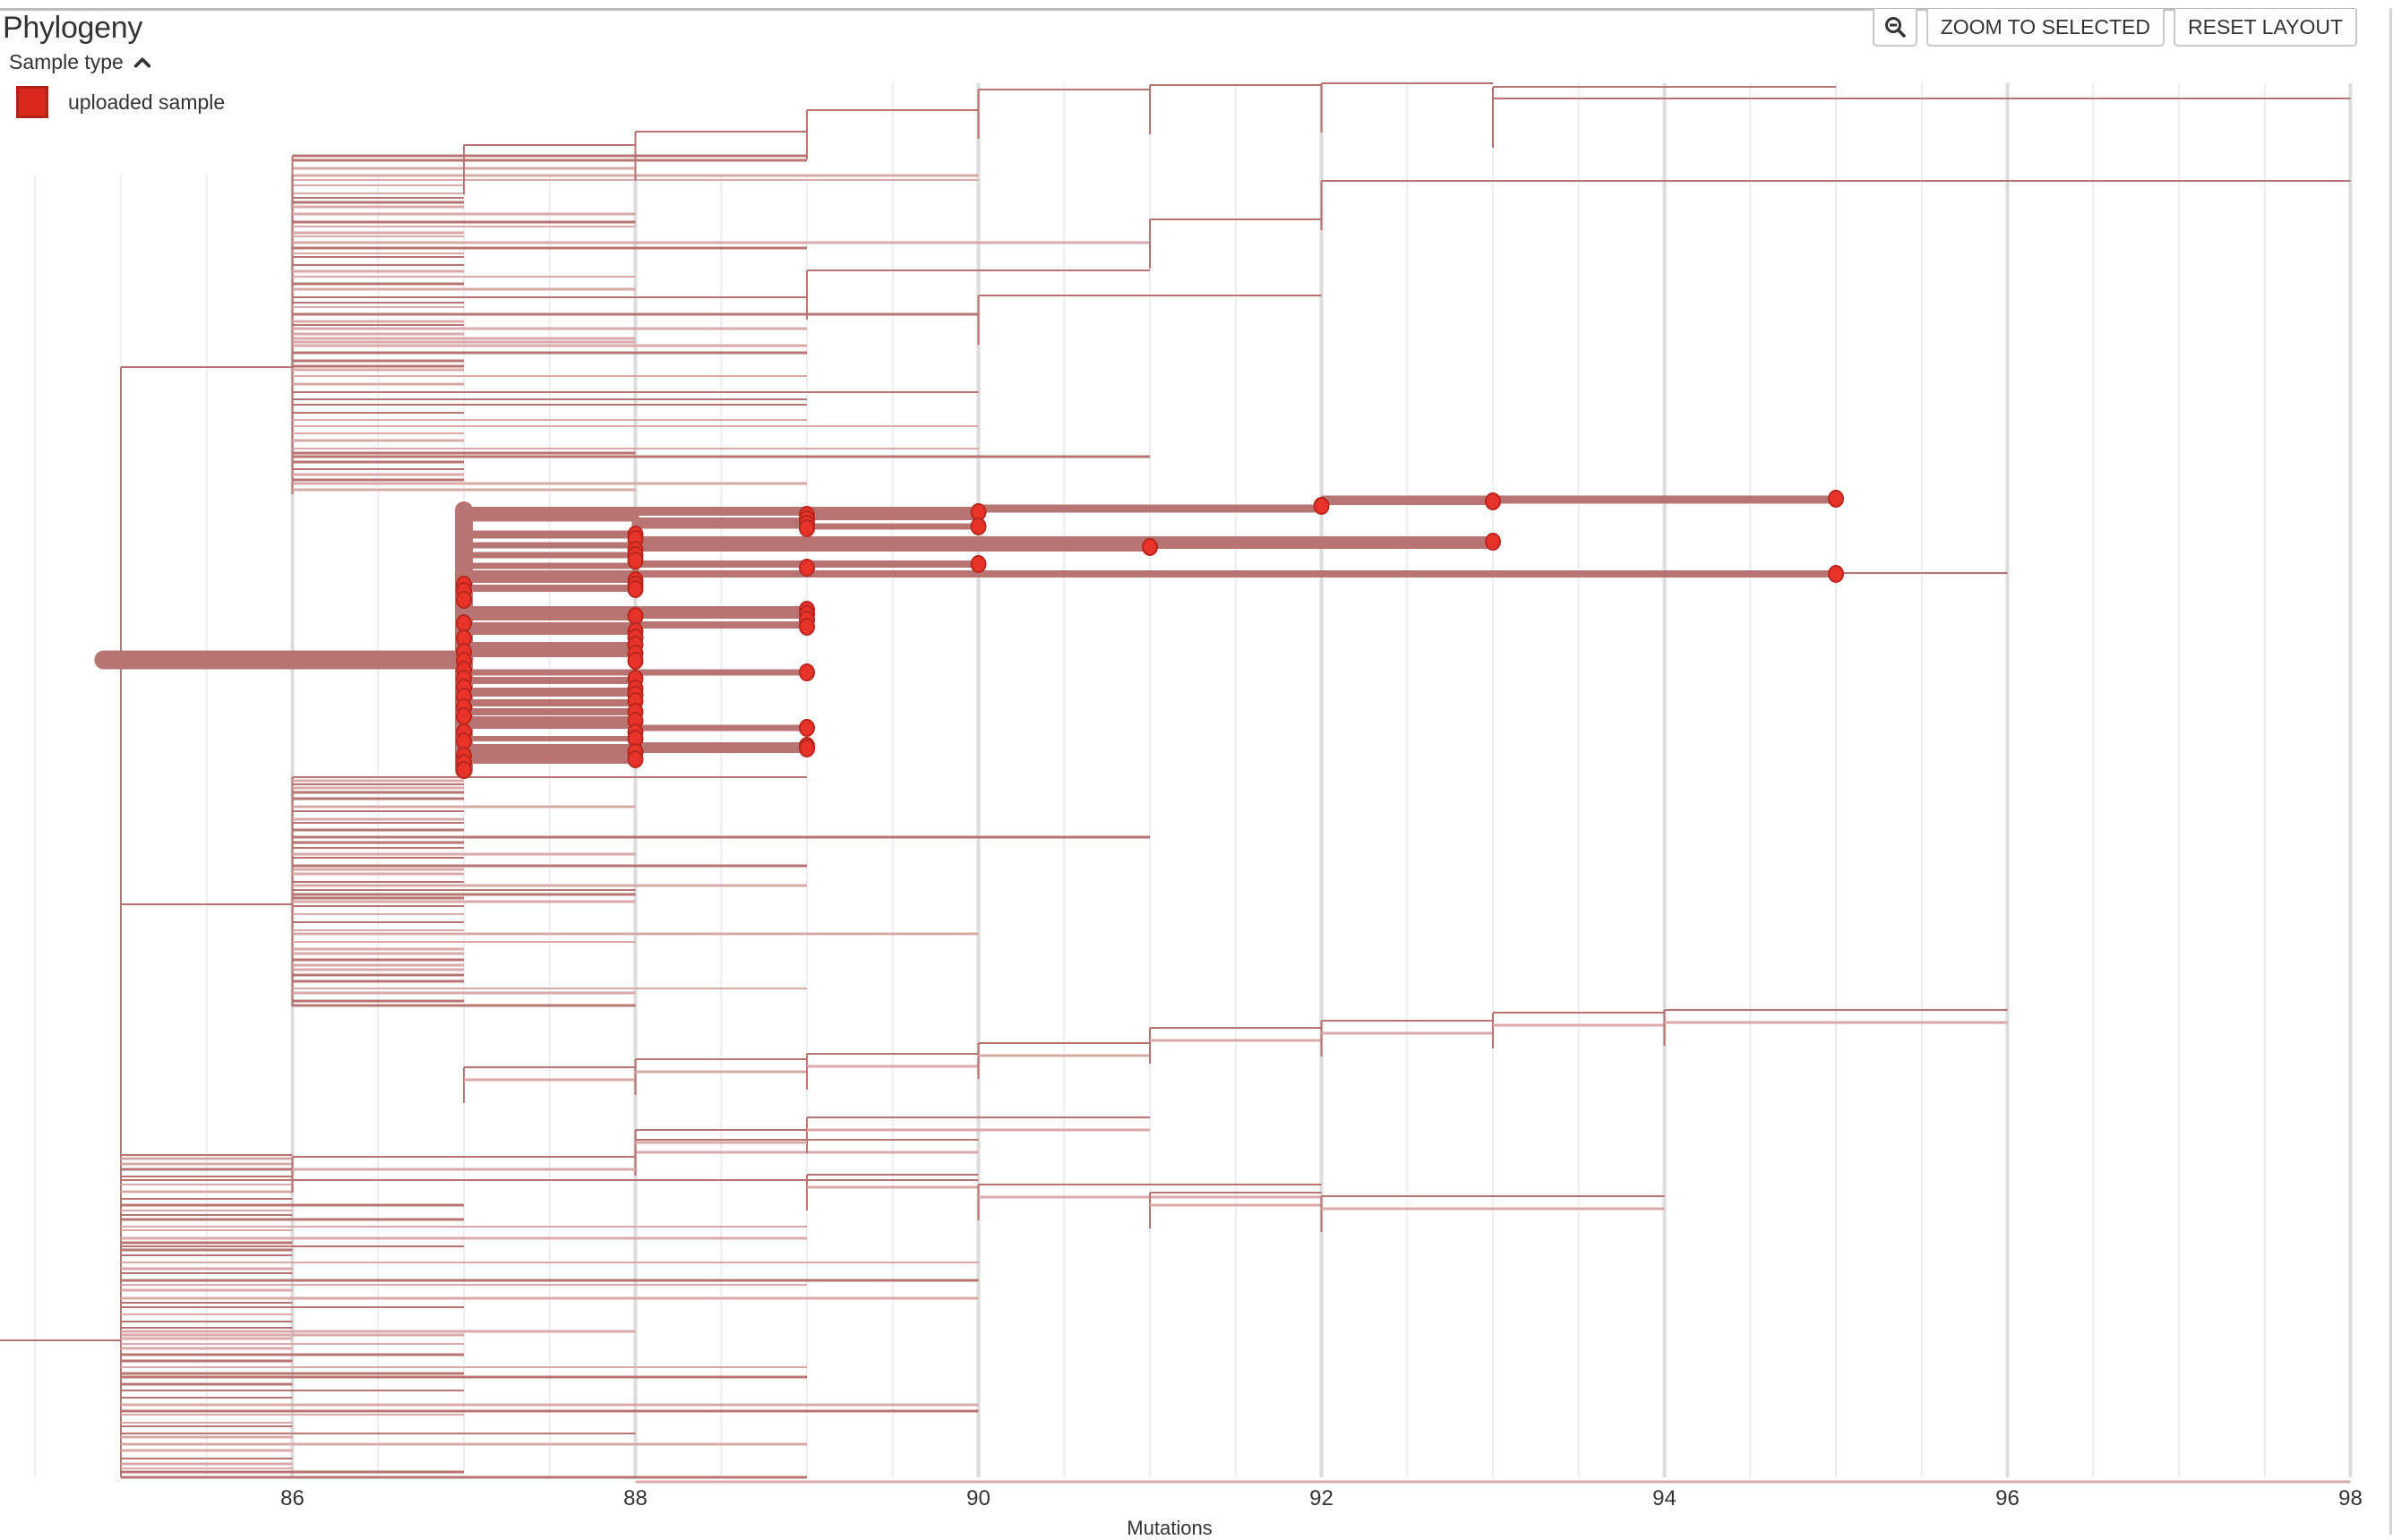  Describe the element at coordinates (1664, 1498) in the screenshot. I see `x-tick-label: 94` at that location.